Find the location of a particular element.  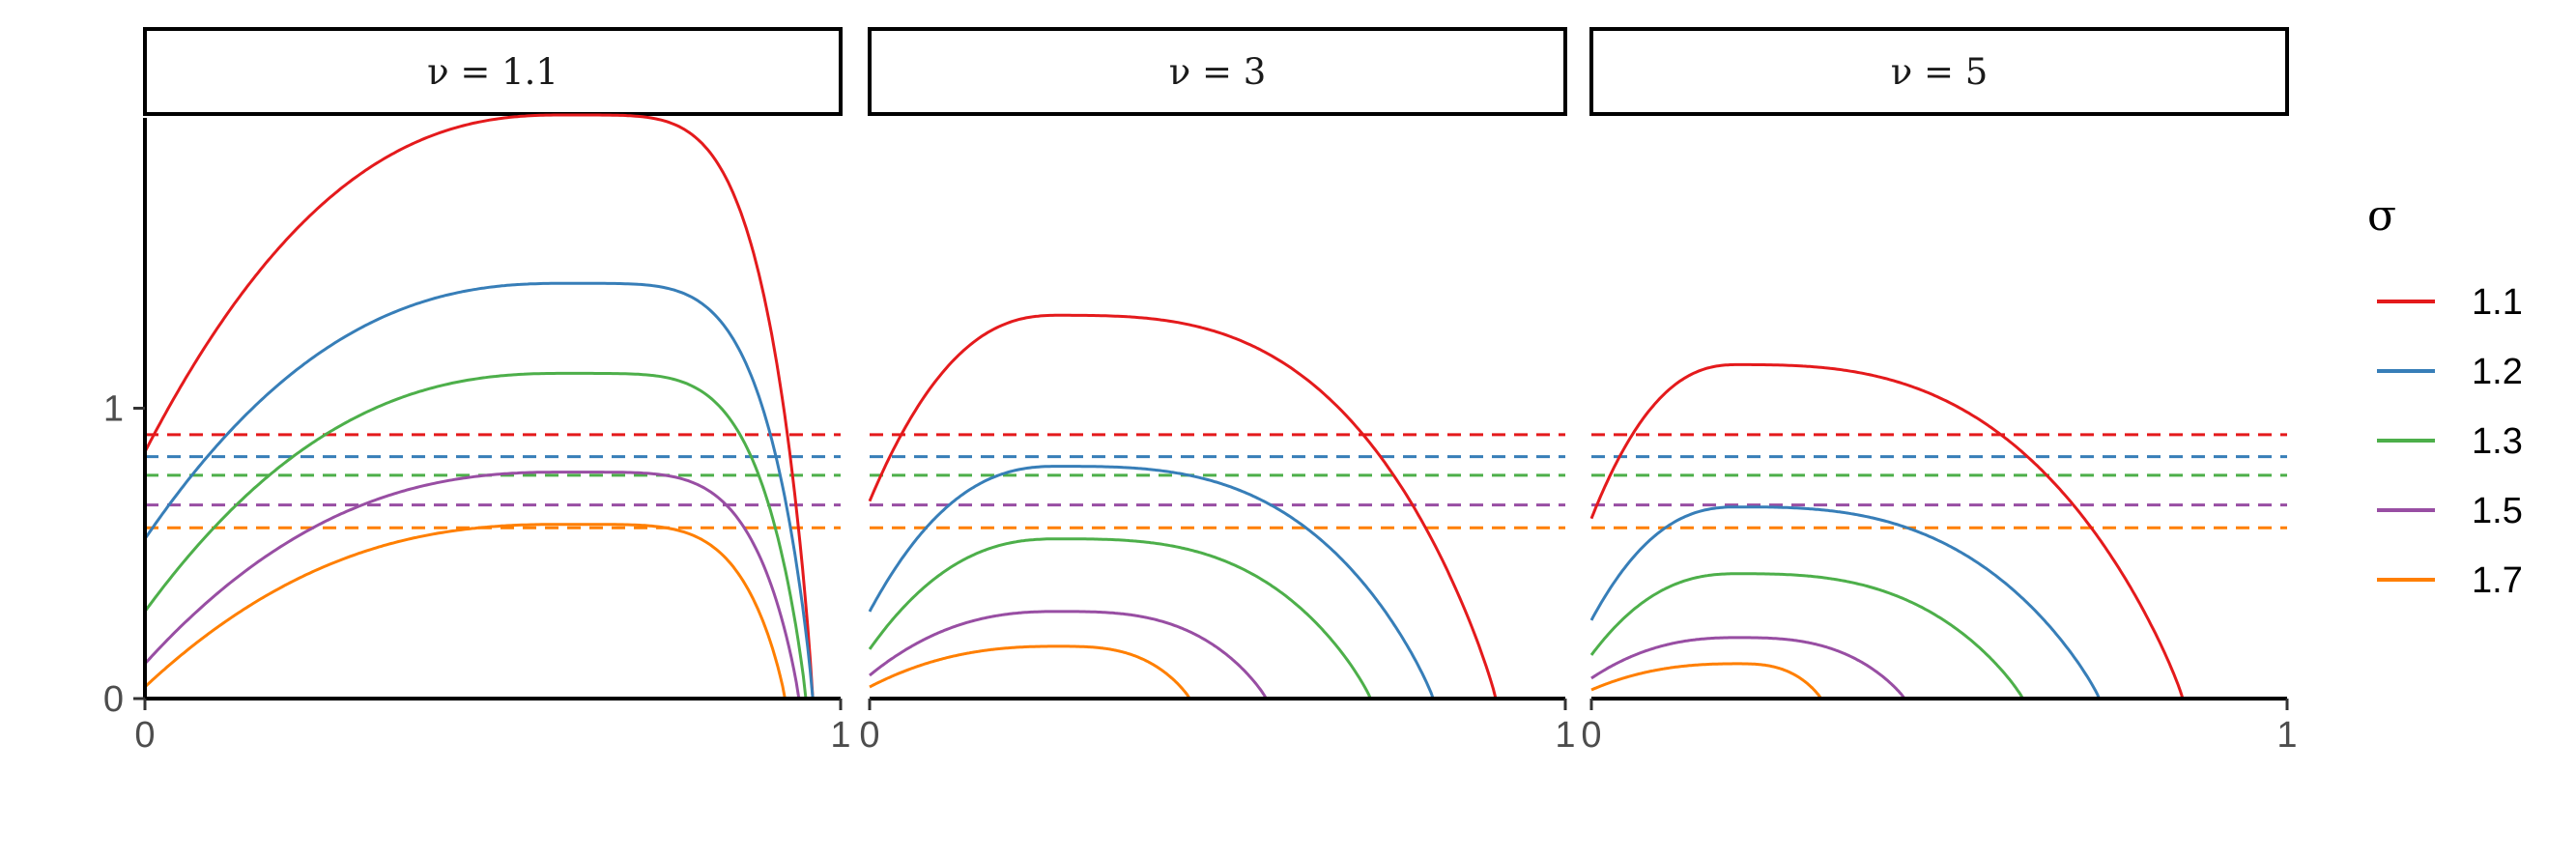

facet-label: ν = 3 is located at coordinates (1218, 72).